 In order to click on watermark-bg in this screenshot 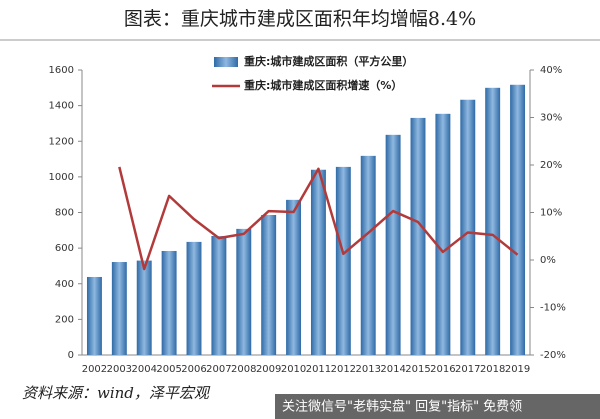, I will do `click(437, 406)`.